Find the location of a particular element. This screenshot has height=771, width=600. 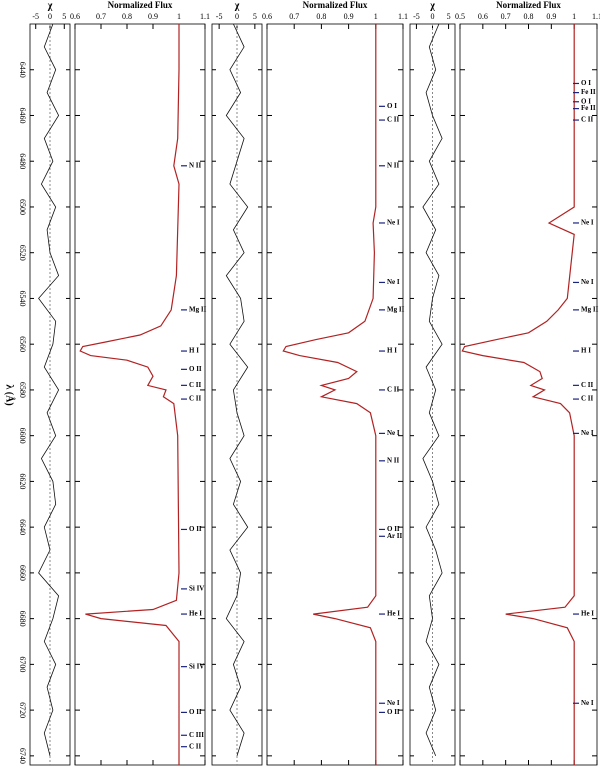

x-tick-label: 6460 is located at coordinates (22, 115).